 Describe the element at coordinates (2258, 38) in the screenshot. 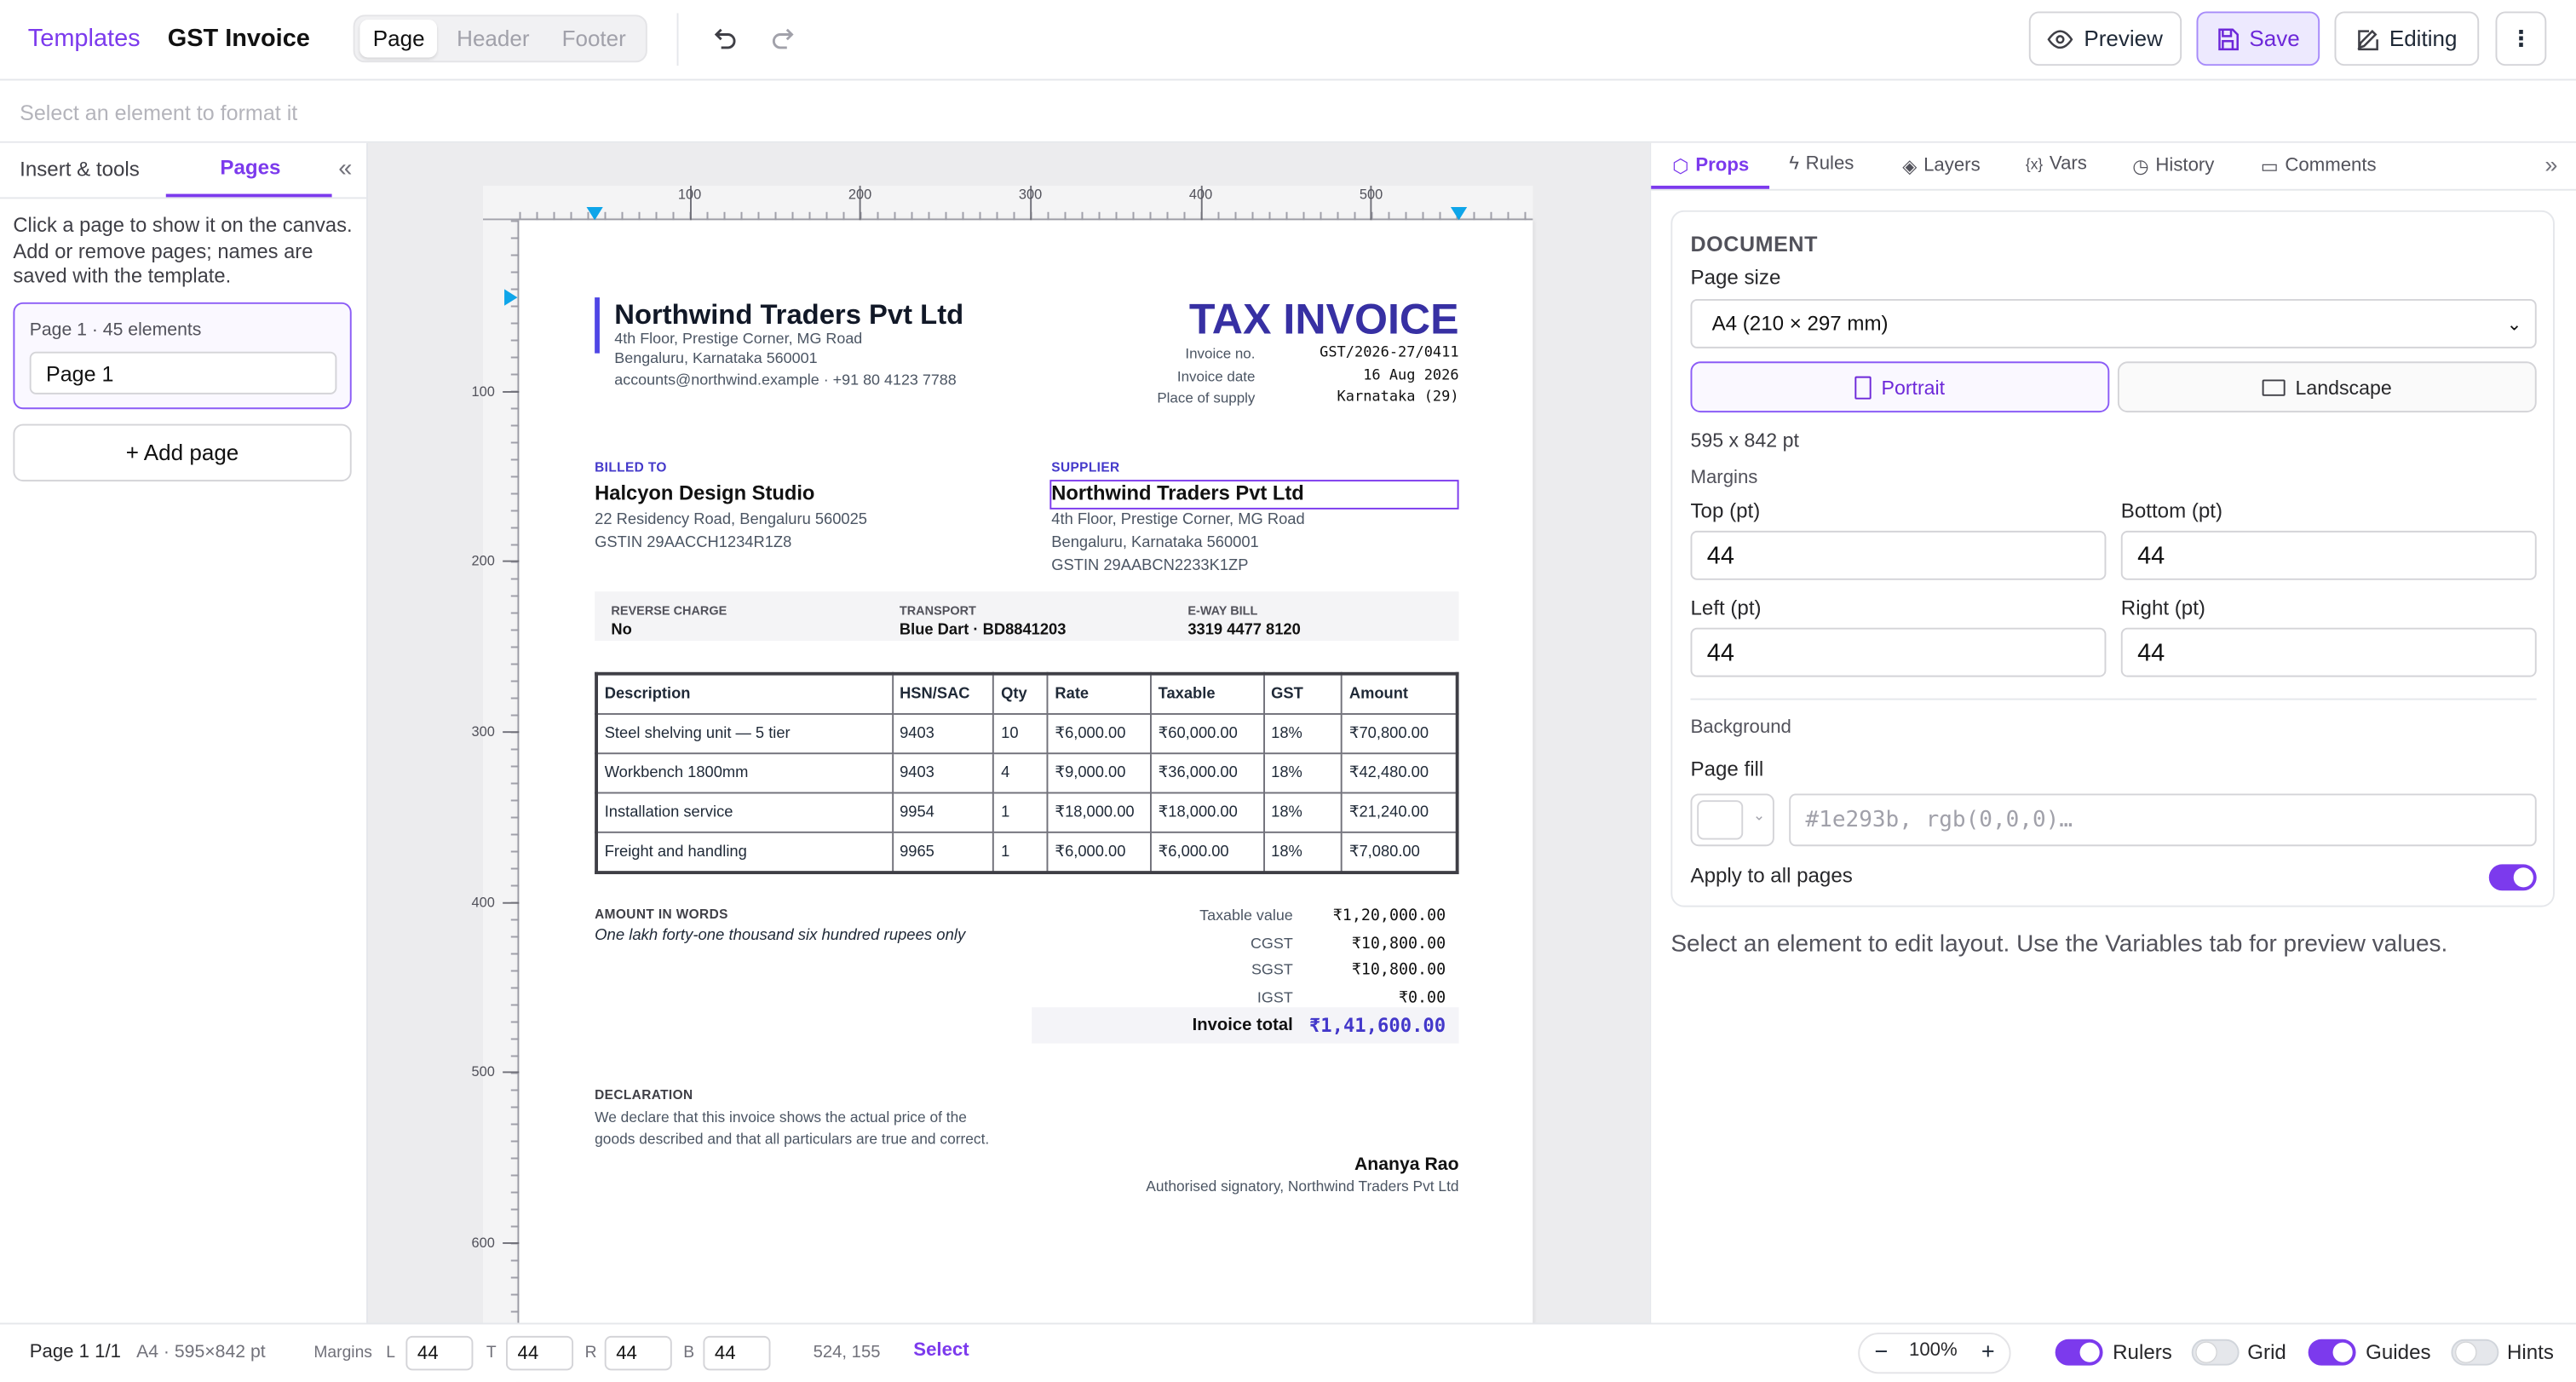

I see `save-button: Save` at that location.